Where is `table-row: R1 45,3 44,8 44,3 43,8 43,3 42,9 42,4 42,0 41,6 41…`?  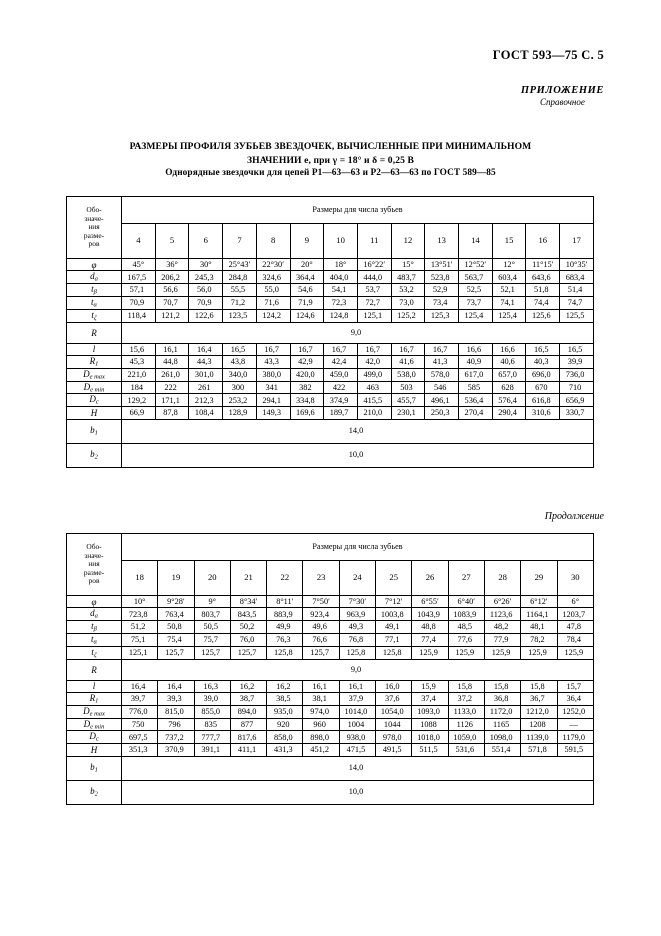
table-row: R1 45,3 44,8 44,3 43,8 43,3 42,9 42,4 42,0 41,6 41… is located at coordinates (330, 362).